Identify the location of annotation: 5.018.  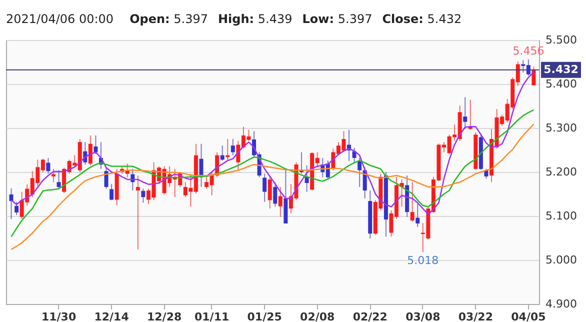
(423, 261).